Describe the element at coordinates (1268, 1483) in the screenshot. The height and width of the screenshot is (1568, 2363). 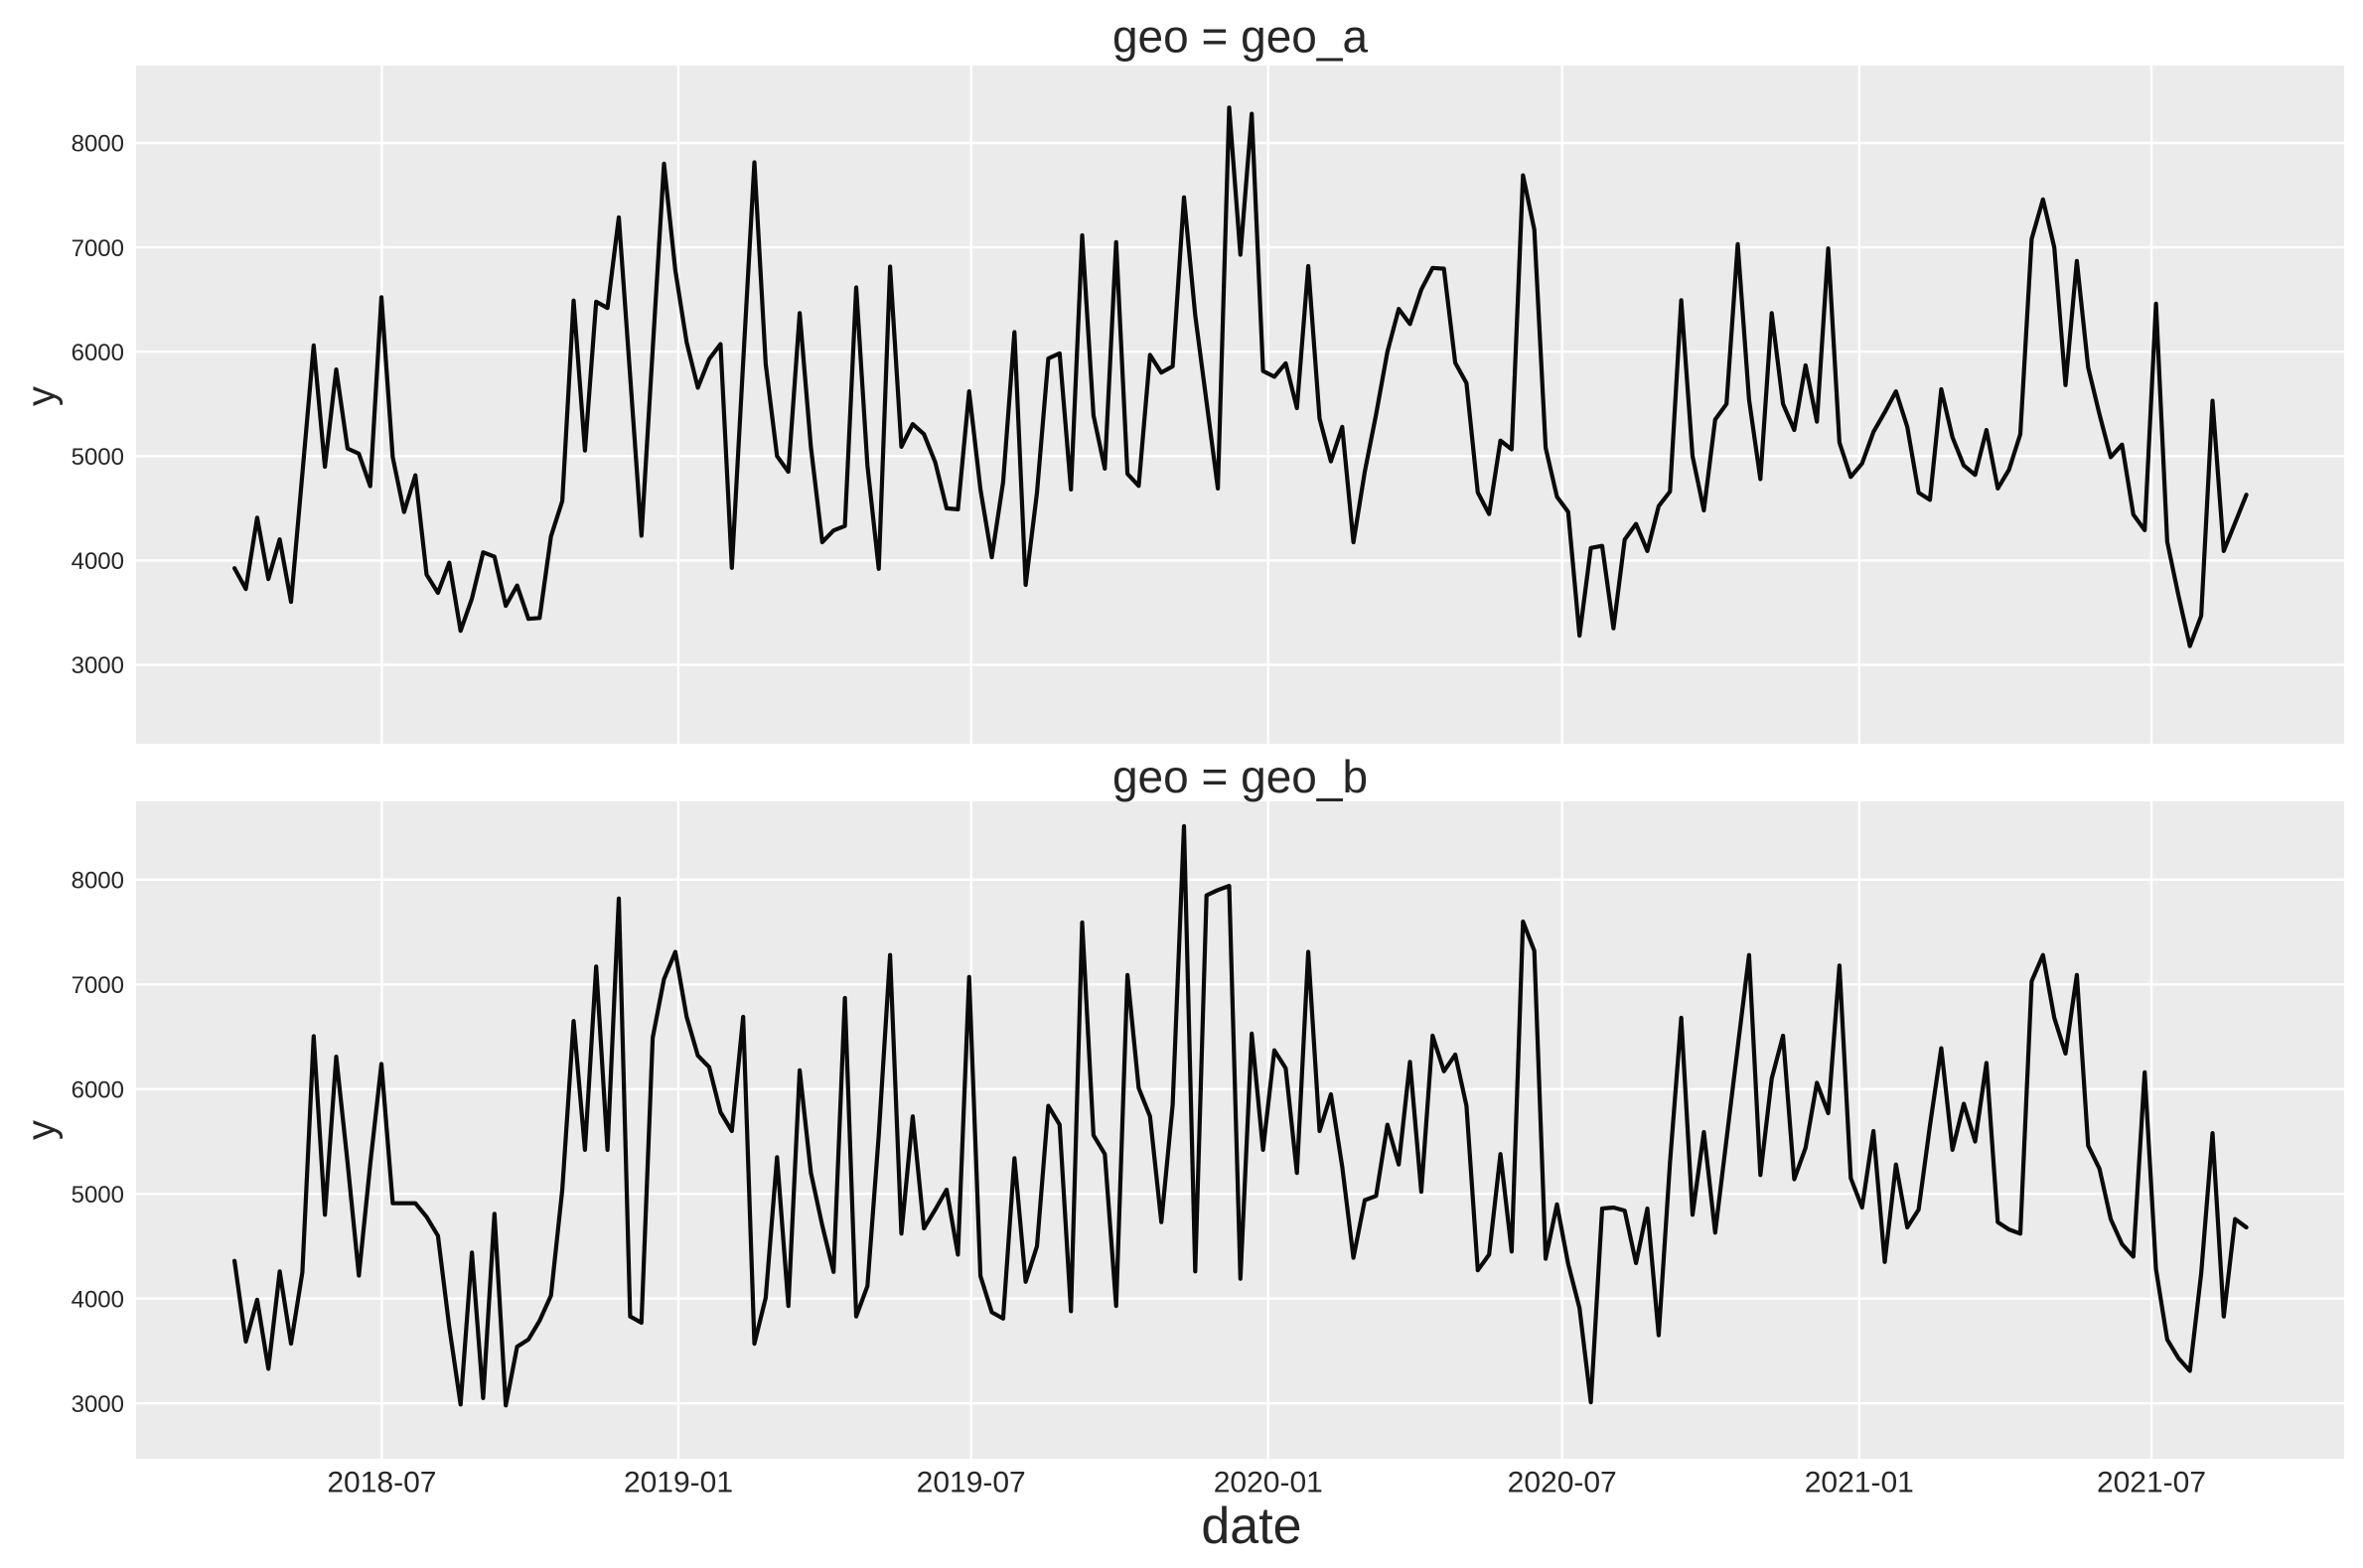
I see `svg-text: 2020-01` at that location.